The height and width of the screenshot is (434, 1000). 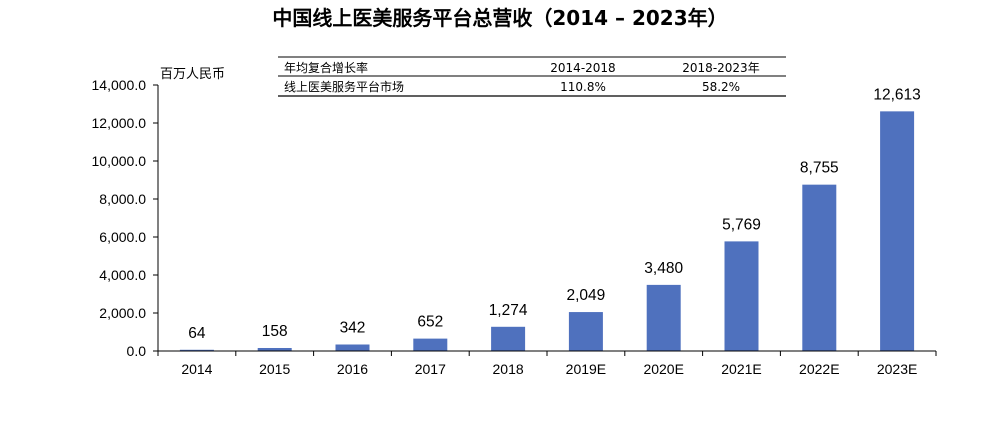 I want to click on y-tick-label: 8,000.0, so click(x=122, y=199).